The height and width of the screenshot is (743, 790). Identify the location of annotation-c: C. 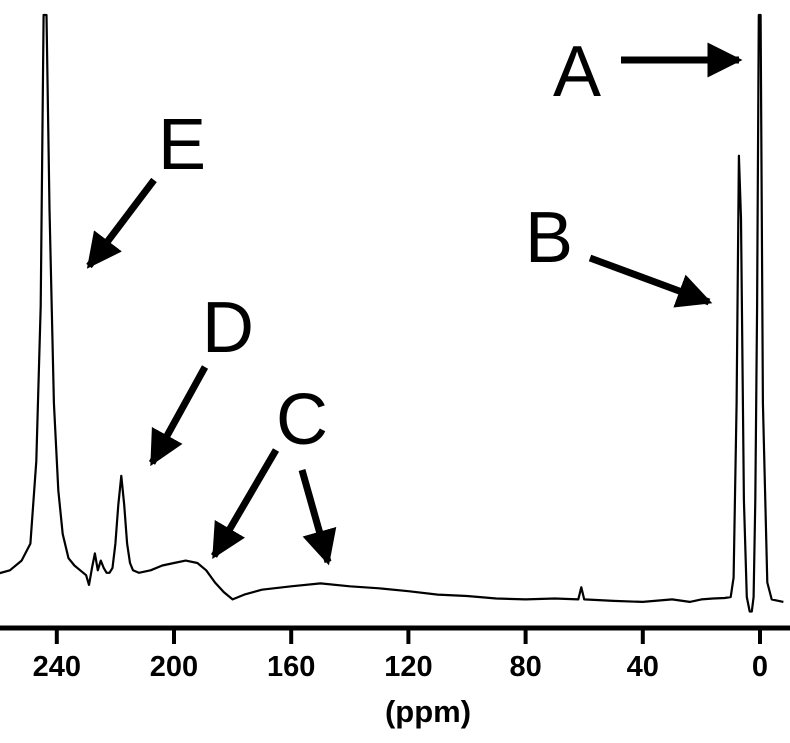
(273, 473).